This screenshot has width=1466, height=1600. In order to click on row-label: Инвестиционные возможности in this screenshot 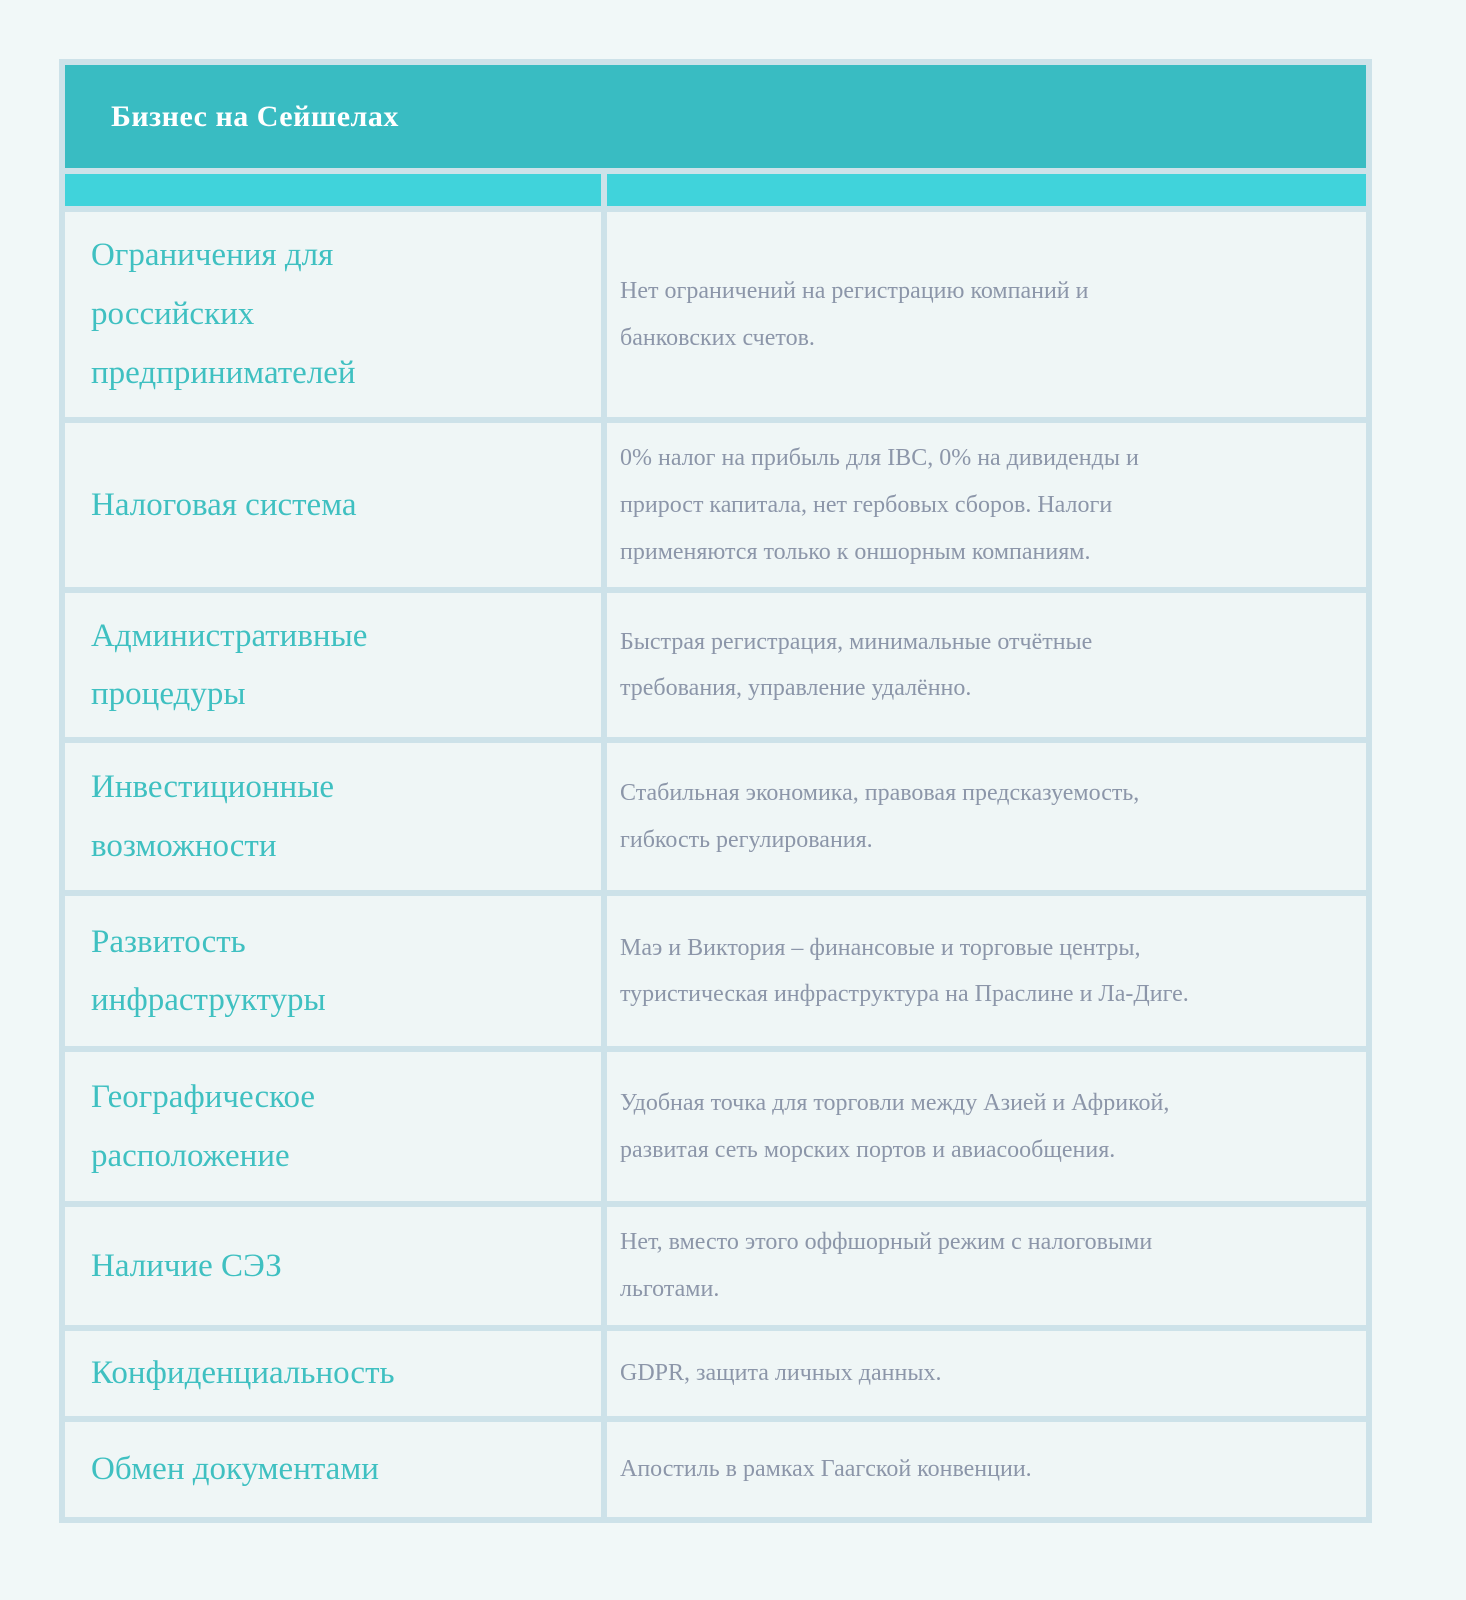, I will do `click(213, 816)`.